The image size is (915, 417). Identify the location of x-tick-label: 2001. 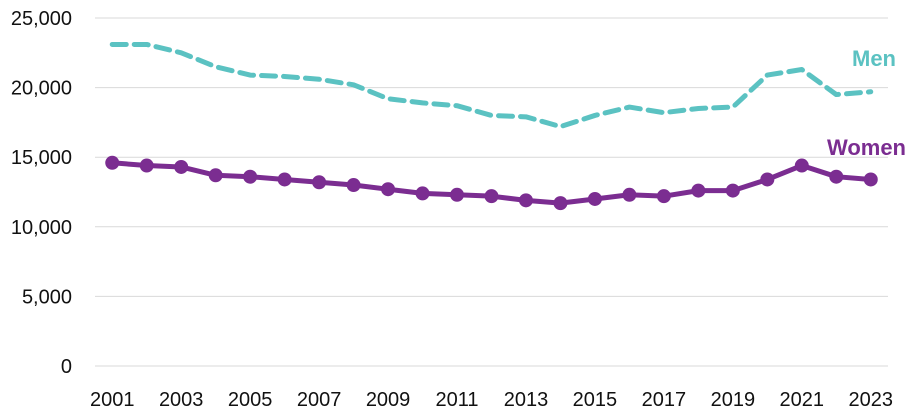
(112, 400).